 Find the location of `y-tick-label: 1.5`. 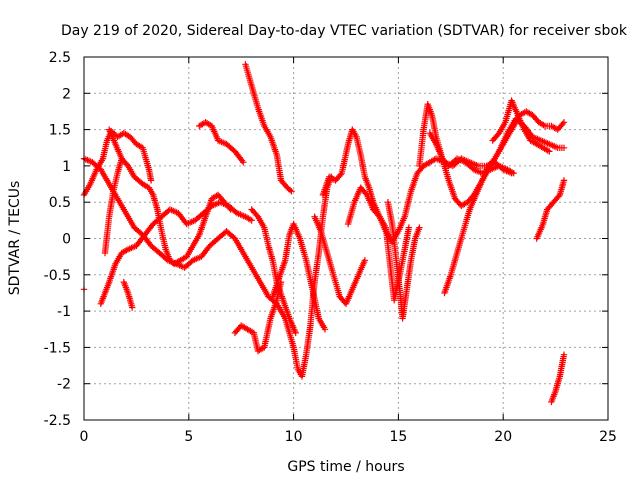

y-tick-label: 1.5 is located at coordinates (60, 131).